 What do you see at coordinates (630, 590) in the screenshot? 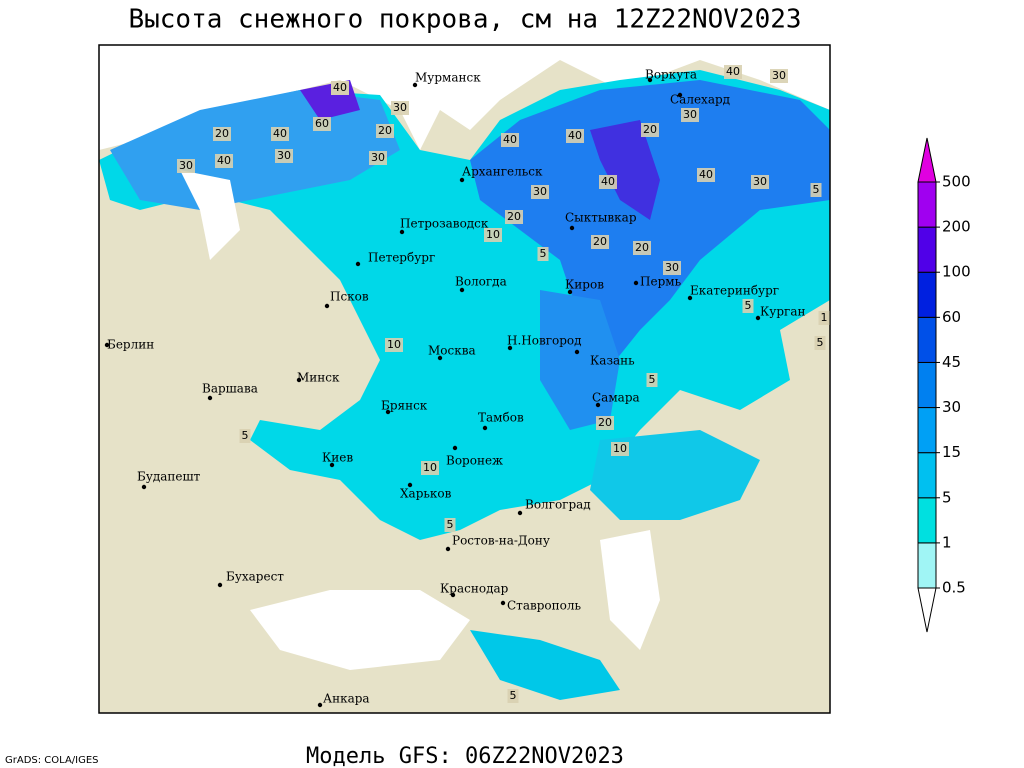
I see `caspian-sea` at bounding box center [630, 590].